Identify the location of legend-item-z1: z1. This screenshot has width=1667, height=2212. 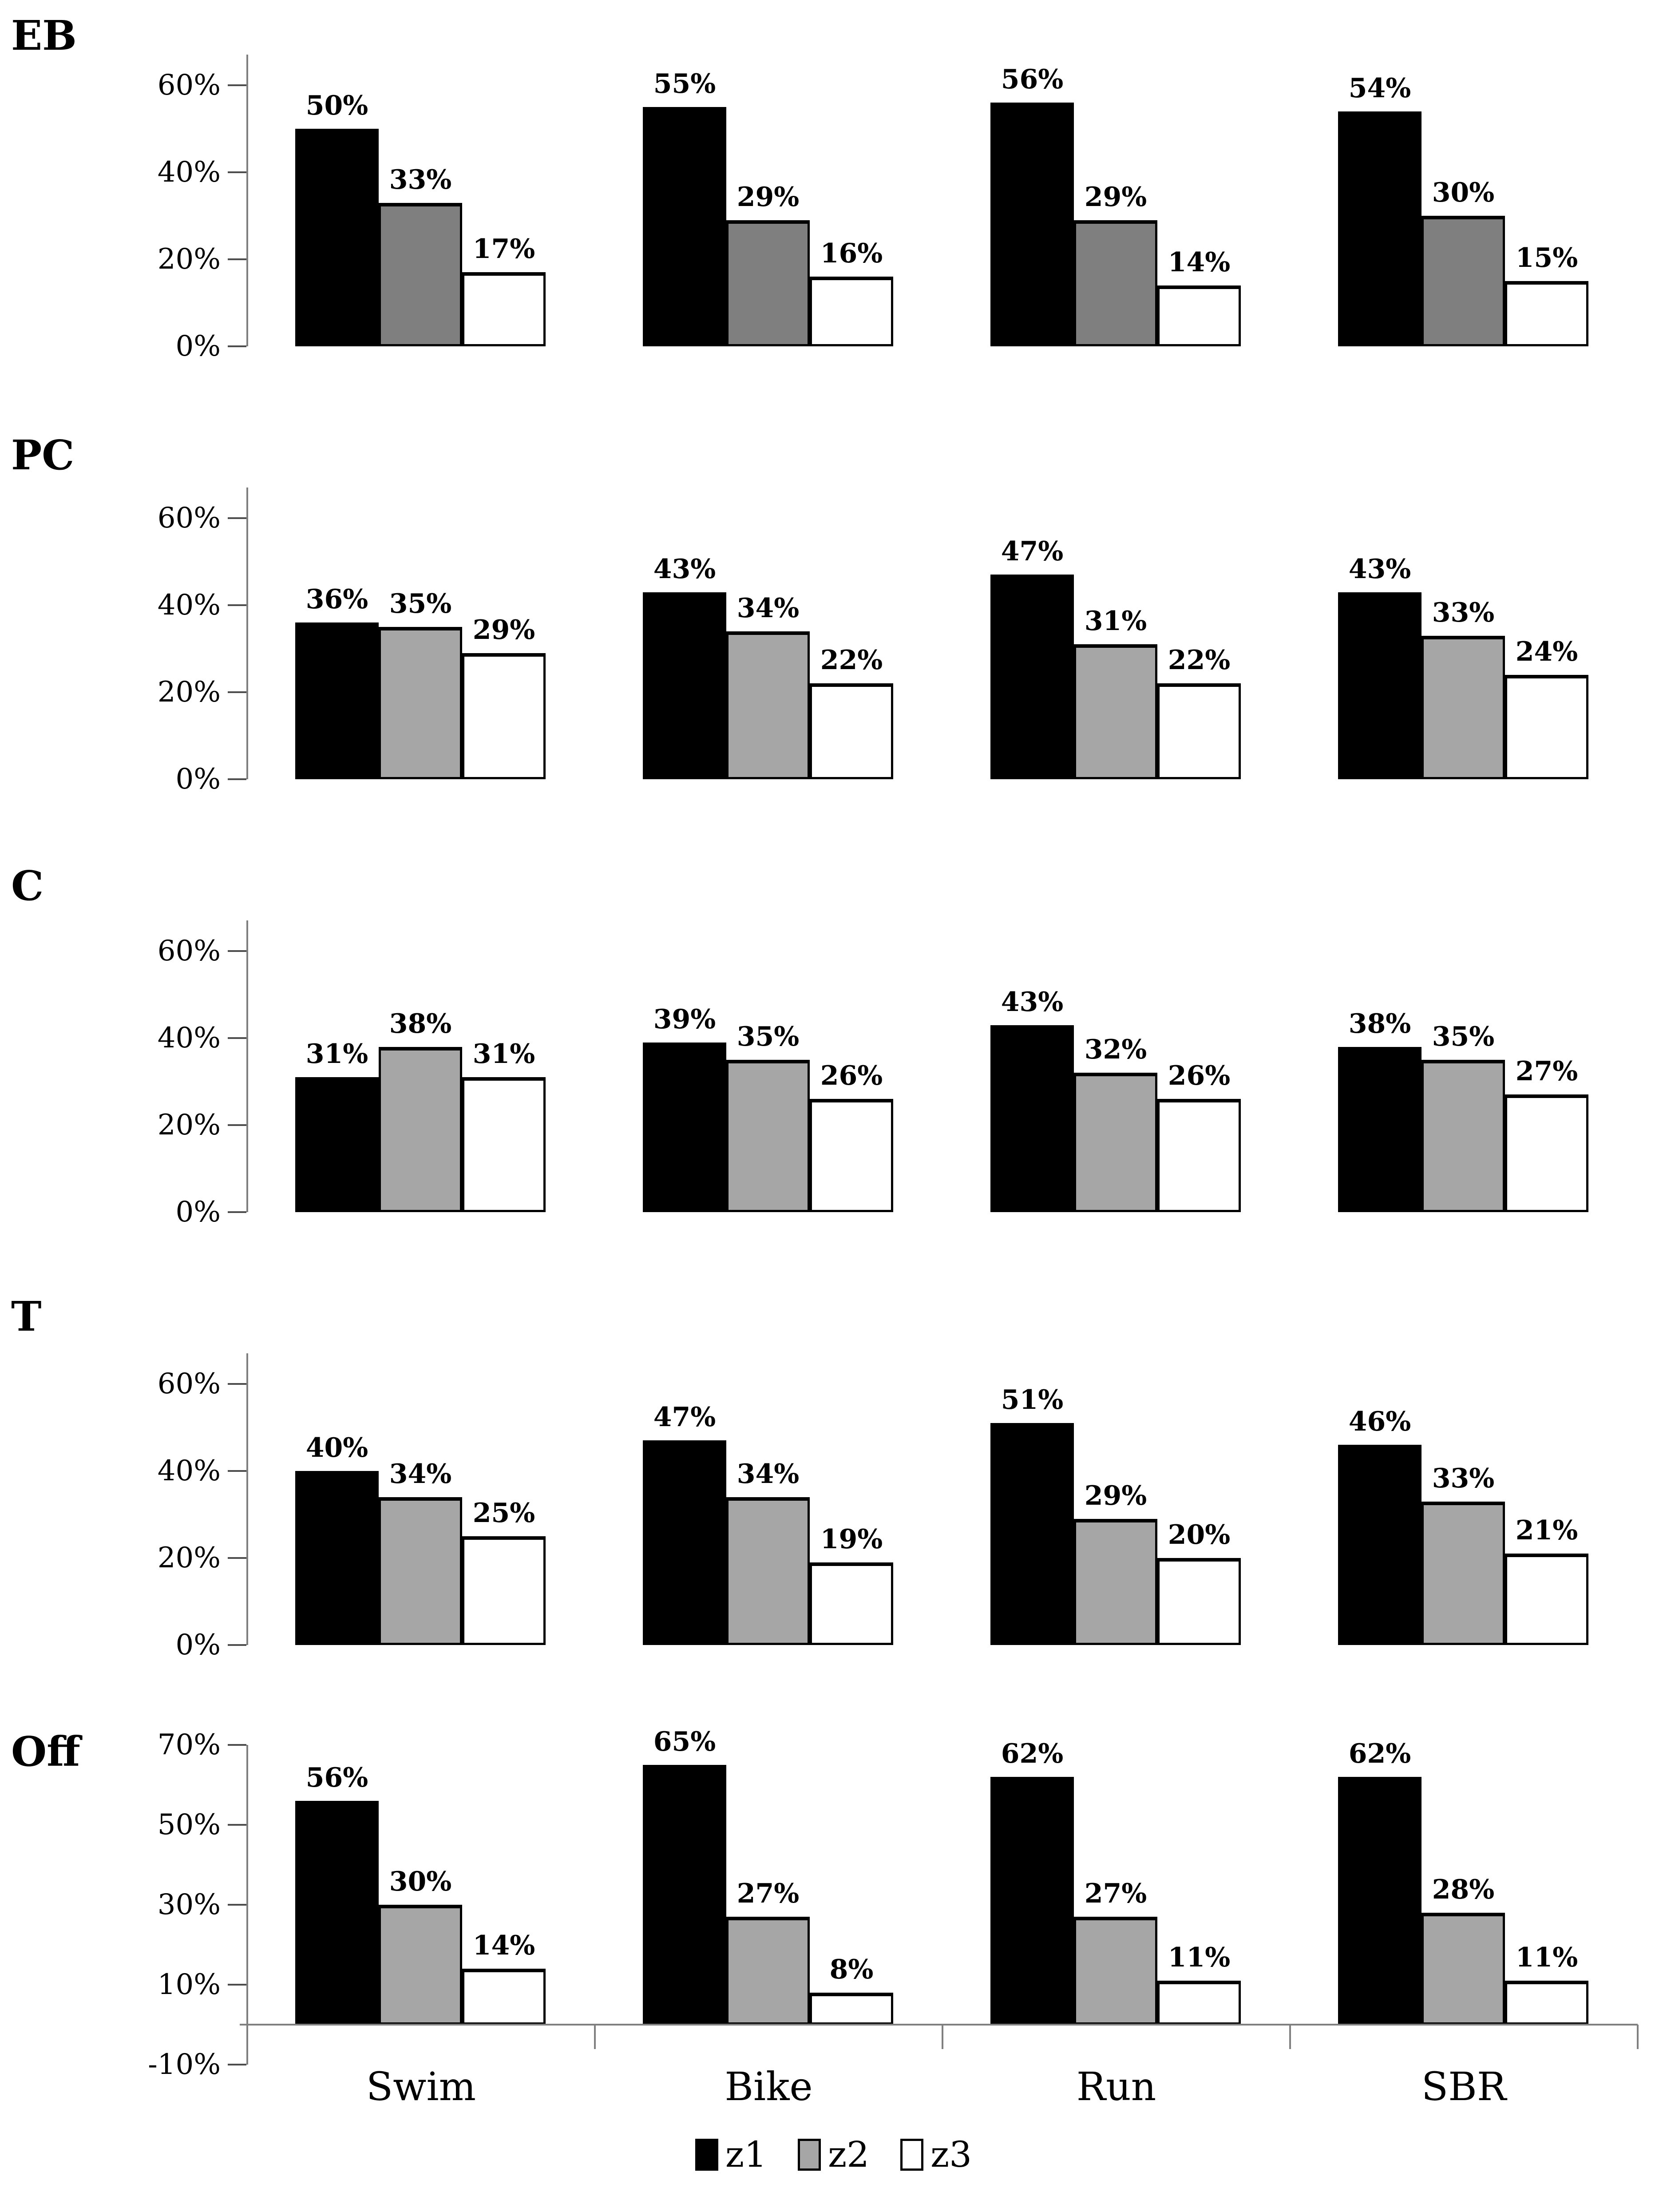
(731, 2155).